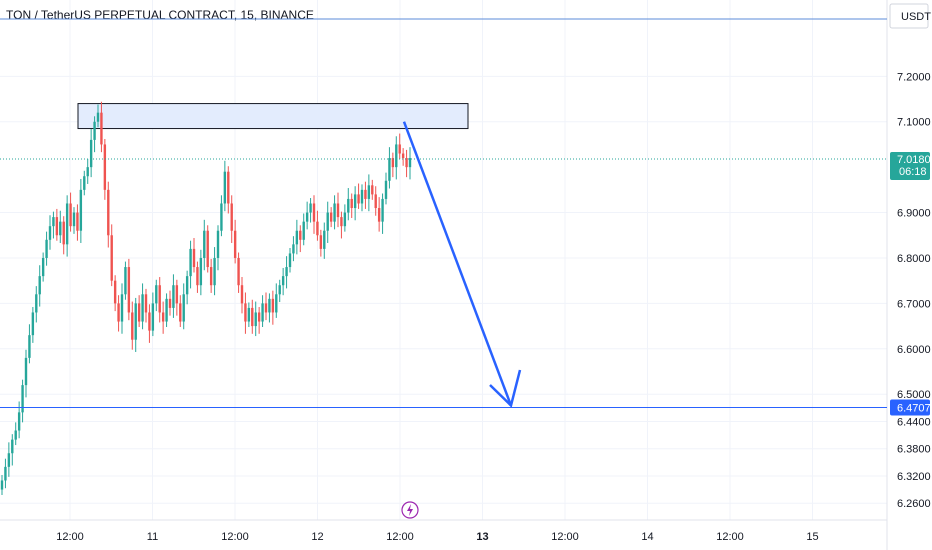 This screenshot has width=932, height=550. What do you see at coordinates (914, 422) in the screenshot?
I see `y-tick-label: 6.4400` at bounding box center [914, 422].